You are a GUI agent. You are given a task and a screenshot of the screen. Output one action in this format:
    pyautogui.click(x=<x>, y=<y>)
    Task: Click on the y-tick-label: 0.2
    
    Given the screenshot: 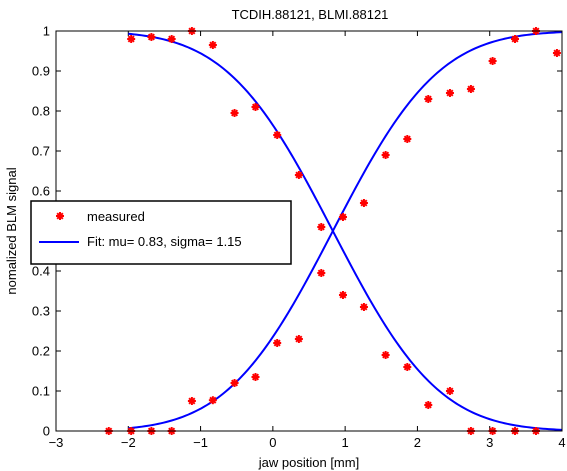 What is the action you would take?
    pyautogui.click(x=41, y=351)
    